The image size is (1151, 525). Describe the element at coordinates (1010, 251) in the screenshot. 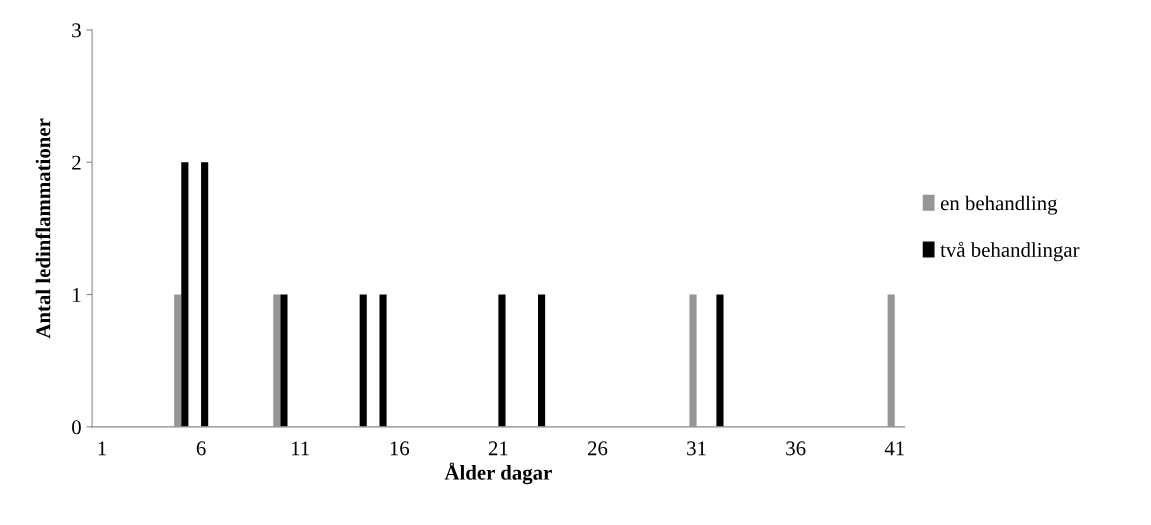

I see `legend-label: två behandlingar` at that location.